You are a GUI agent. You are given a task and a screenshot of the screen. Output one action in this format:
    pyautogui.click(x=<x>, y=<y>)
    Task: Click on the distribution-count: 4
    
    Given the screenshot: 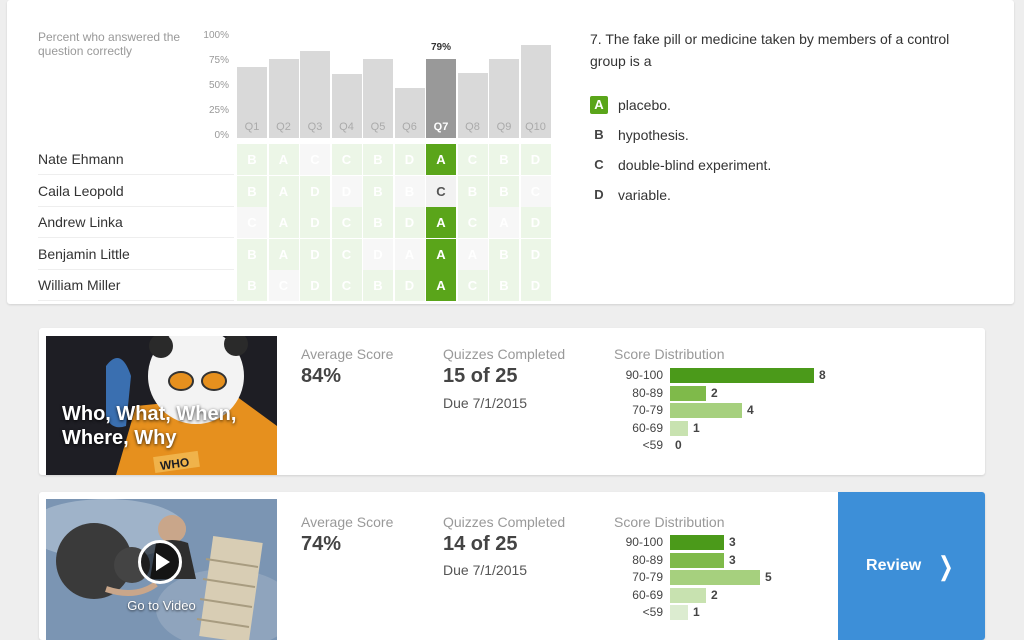 What is the action you would take?
    pyautogui.click(x=750, y=410)
    